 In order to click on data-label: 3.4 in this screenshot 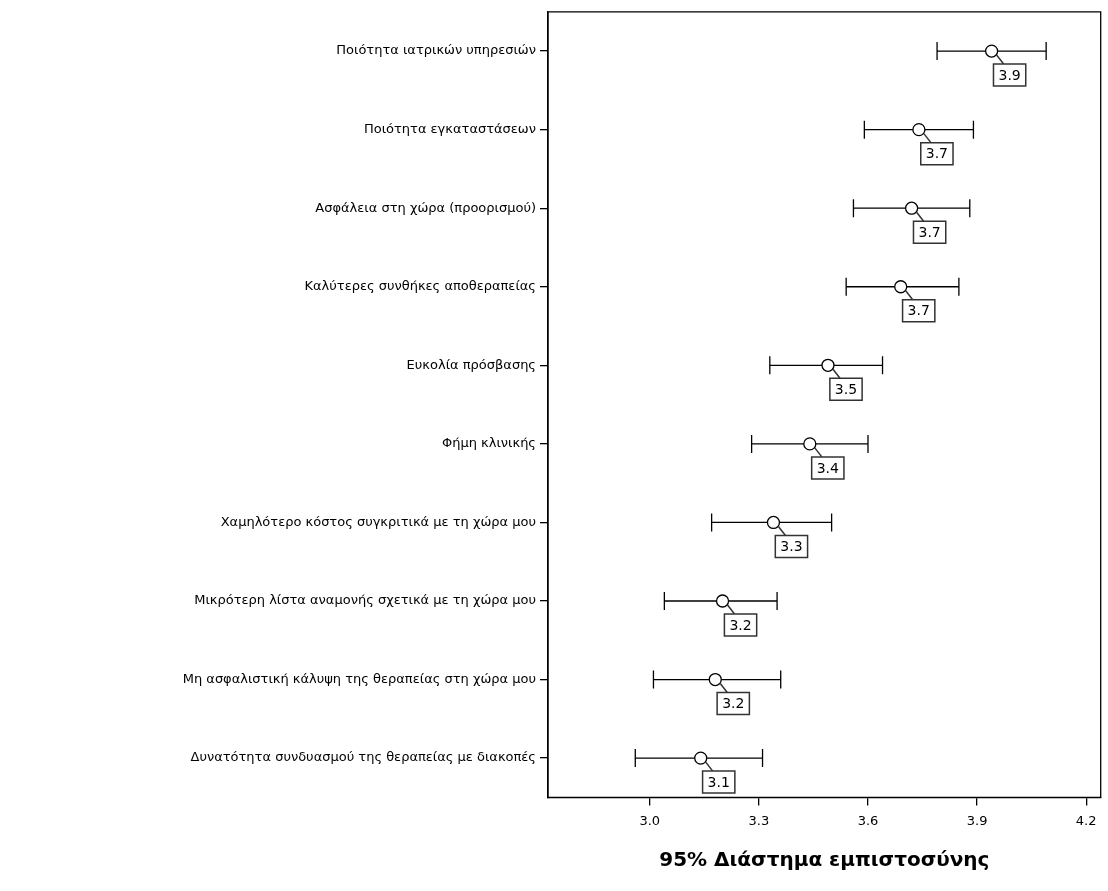, I will do `click(828, 467)`.